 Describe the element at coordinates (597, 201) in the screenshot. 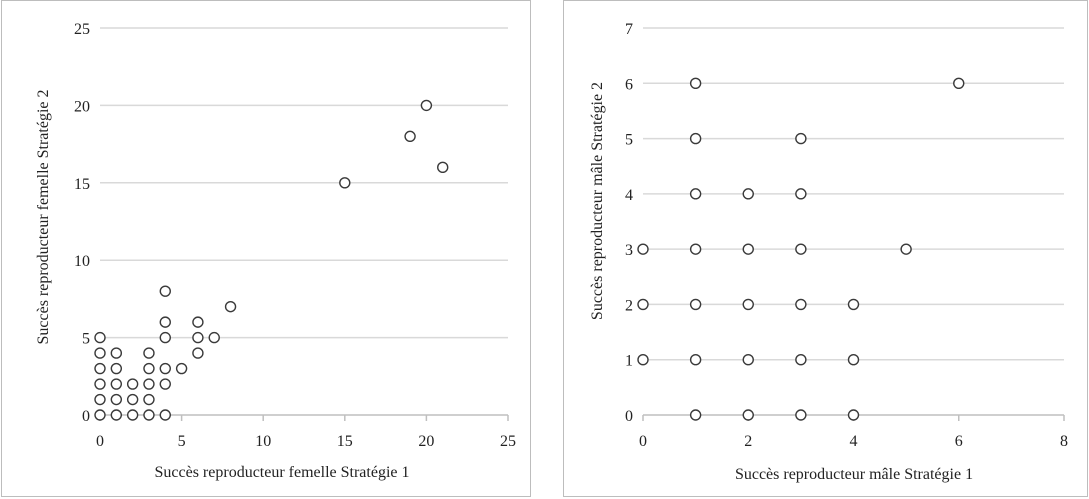

I see `y-axis-label: Succès reproducteur mâle Stratégie 2` at that location.